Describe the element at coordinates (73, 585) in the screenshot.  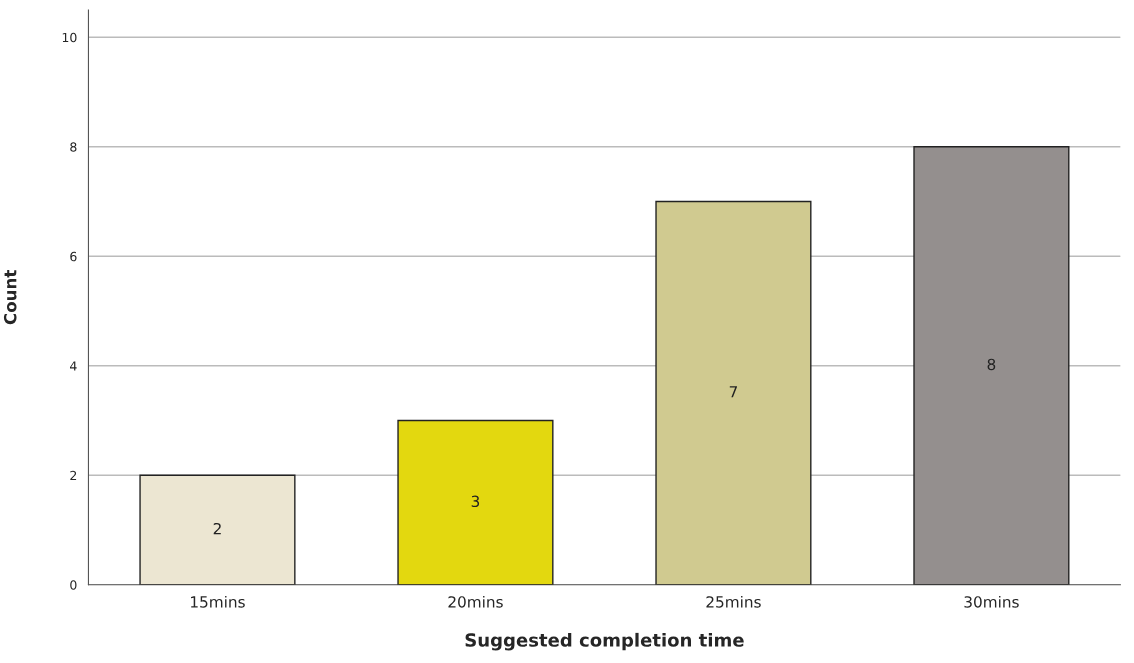
I see `y-tick-label: 0` at that location.